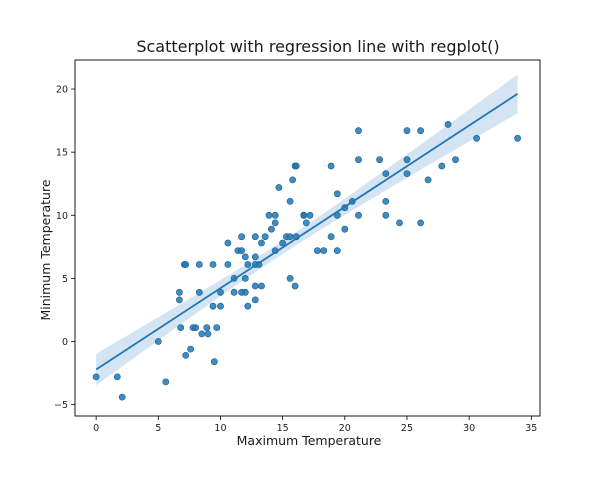 This screenshot has height=478, width=598. Describe the element at coordinates (345, 428) in the screenshot. I see `x-tick-label: 20` at that location.